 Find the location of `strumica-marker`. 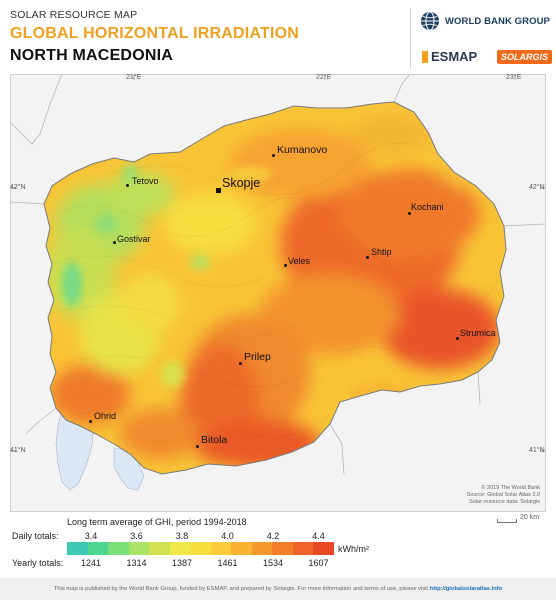

strumica-marker is located at coordinates (457, 338).